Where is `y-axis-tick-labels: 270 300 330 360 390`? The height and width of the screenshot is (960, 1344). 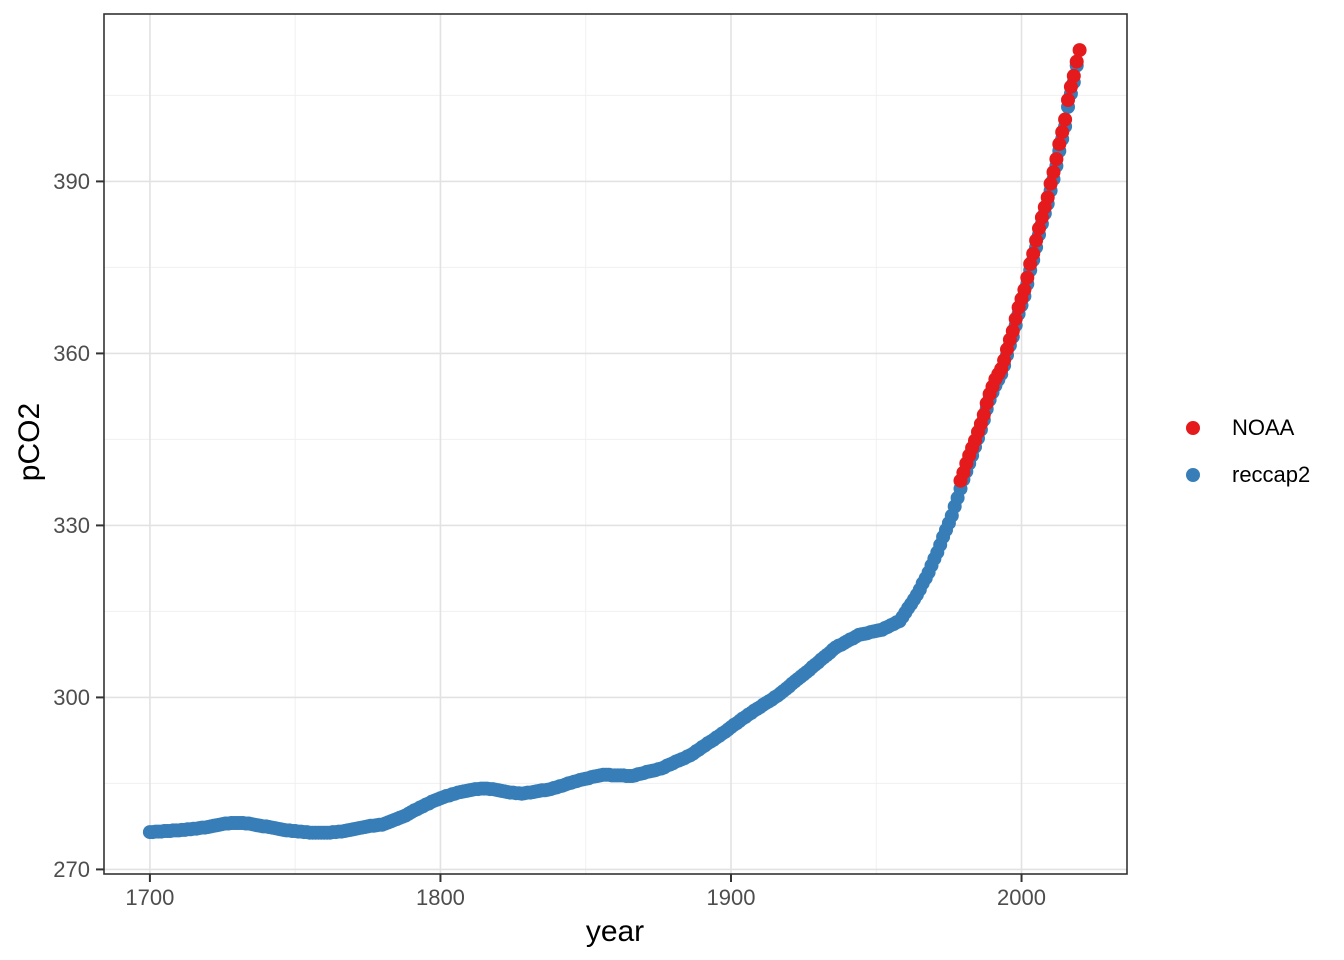
y-axis-tick-labels: 270 300 330 360 390 is located at coordinates (71, 525).